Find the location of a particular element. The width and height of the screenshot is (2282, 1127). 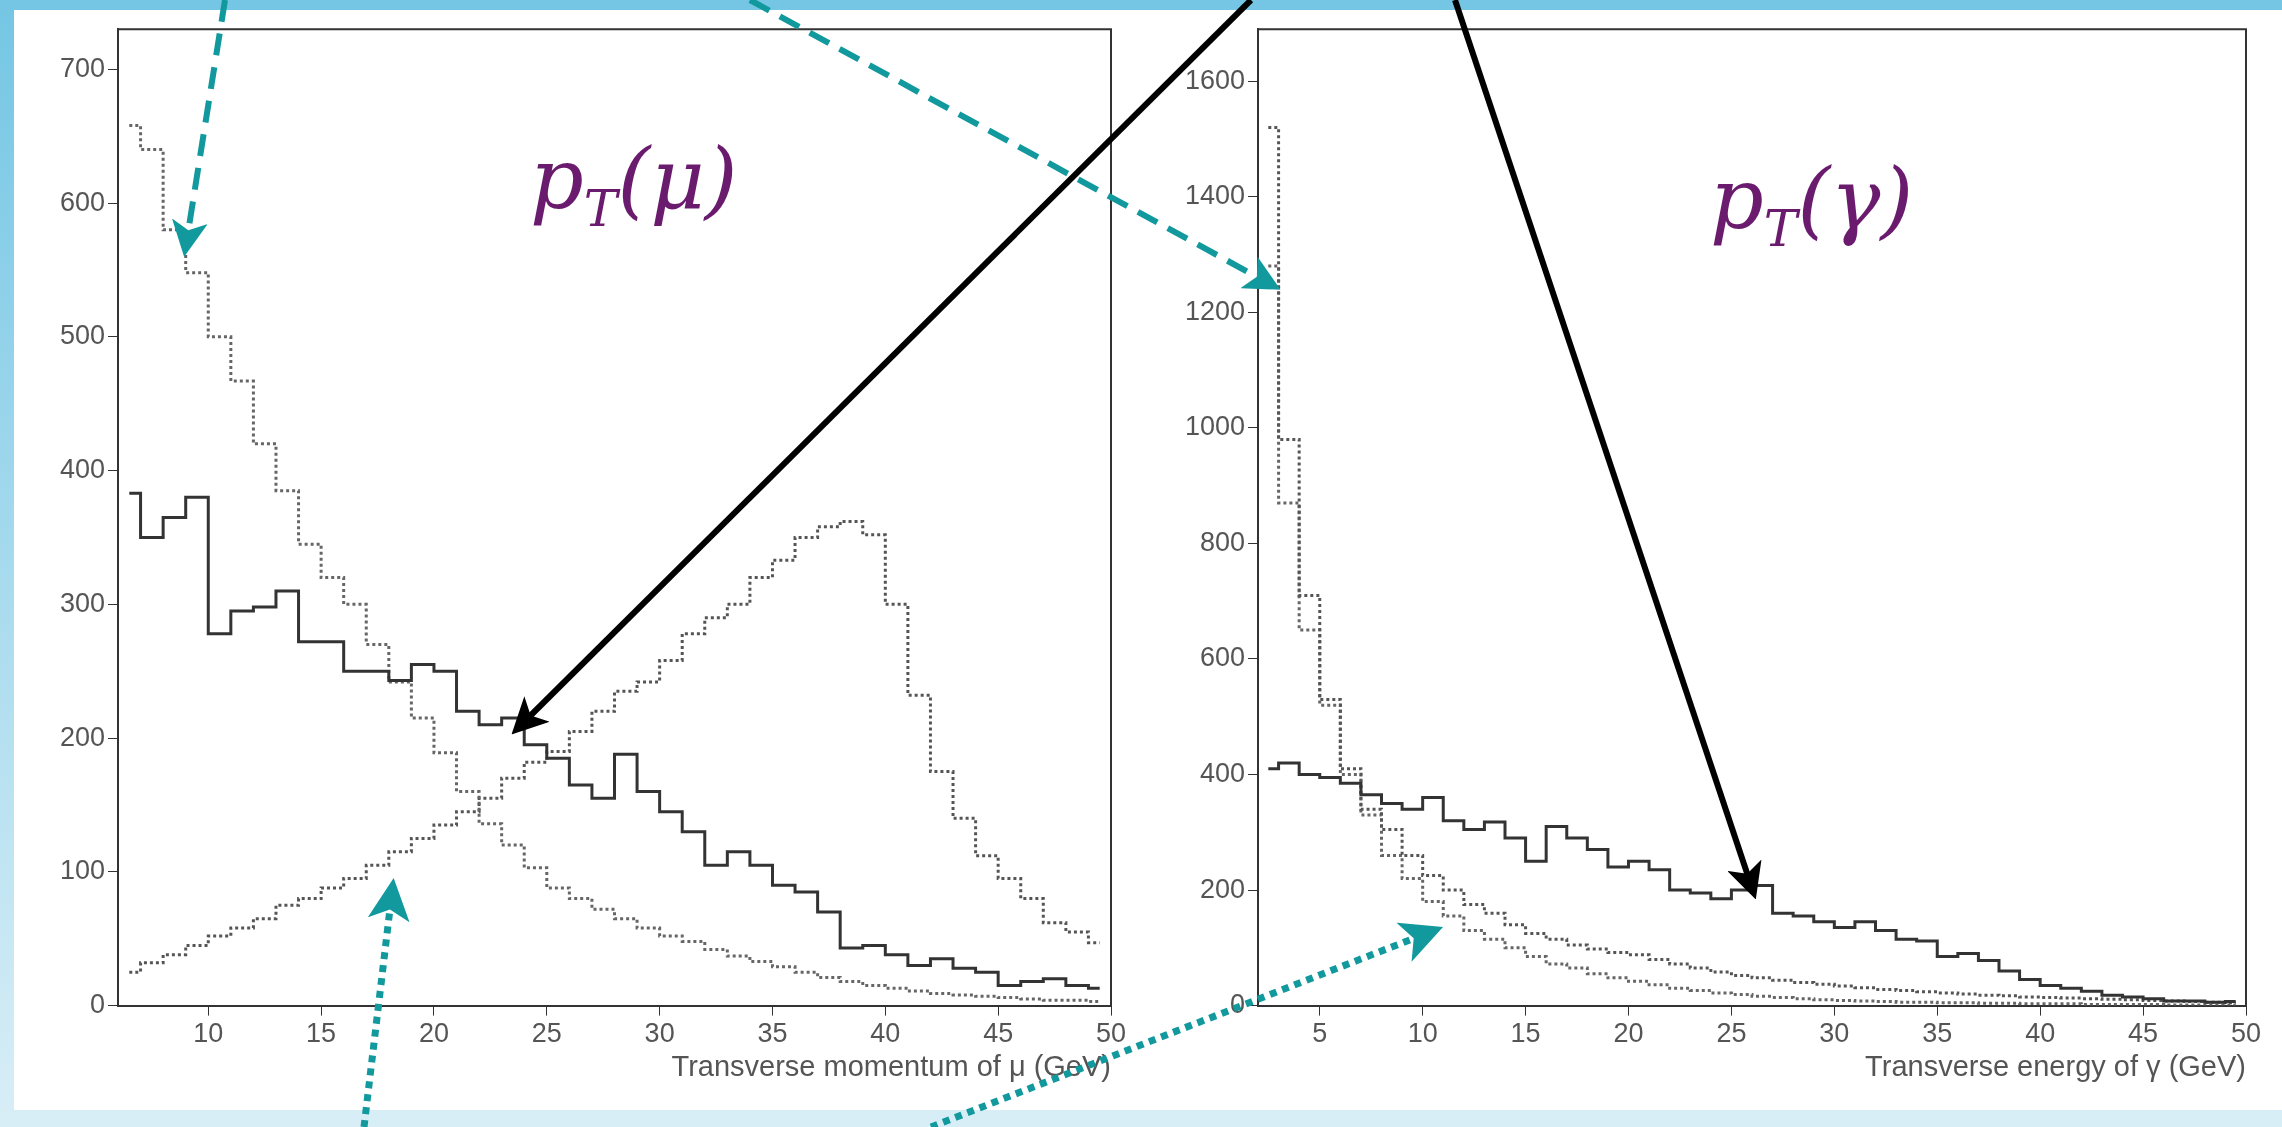

y-tick-label: 700 is located at coordinates (82, 67).